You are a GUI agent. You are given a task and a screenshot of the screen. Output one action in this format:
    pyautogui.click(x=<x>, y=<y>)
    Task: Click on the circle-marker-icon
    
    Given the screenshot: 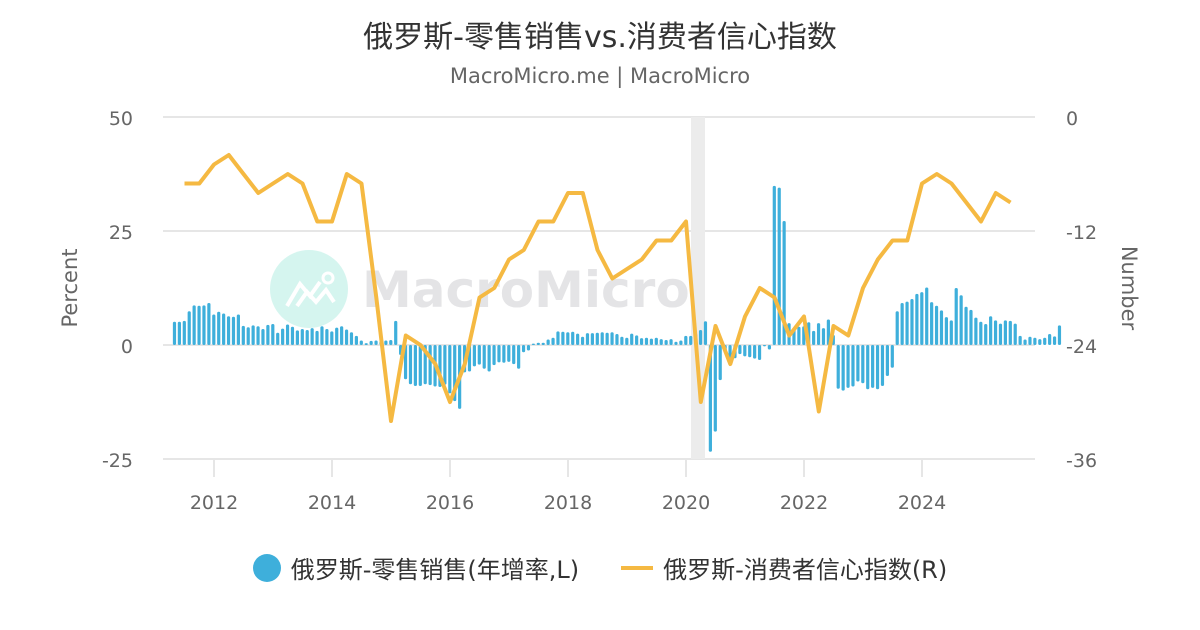 What is the action you would take?
    pyautogui.click(x=266, y=567)
    